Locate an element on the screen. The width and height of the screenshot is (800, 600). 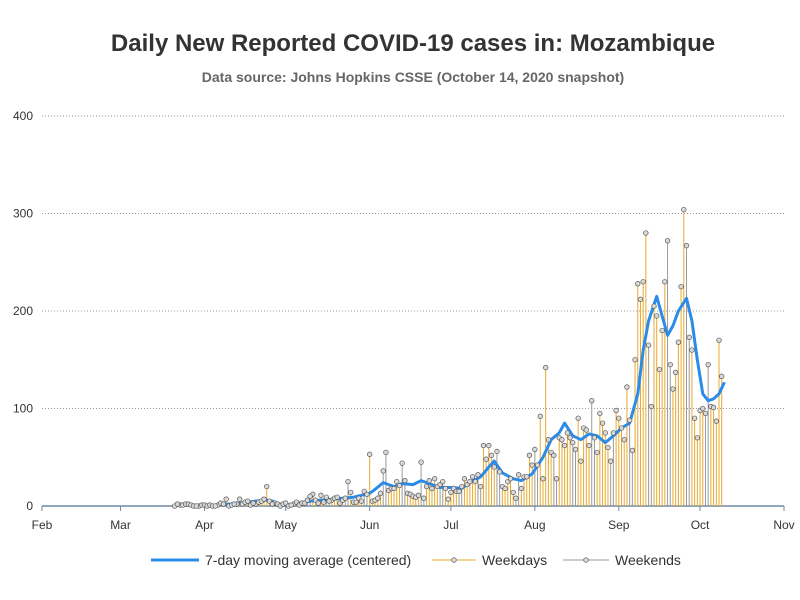
legend-marker-weekdays is located at coordinates (454, 560).